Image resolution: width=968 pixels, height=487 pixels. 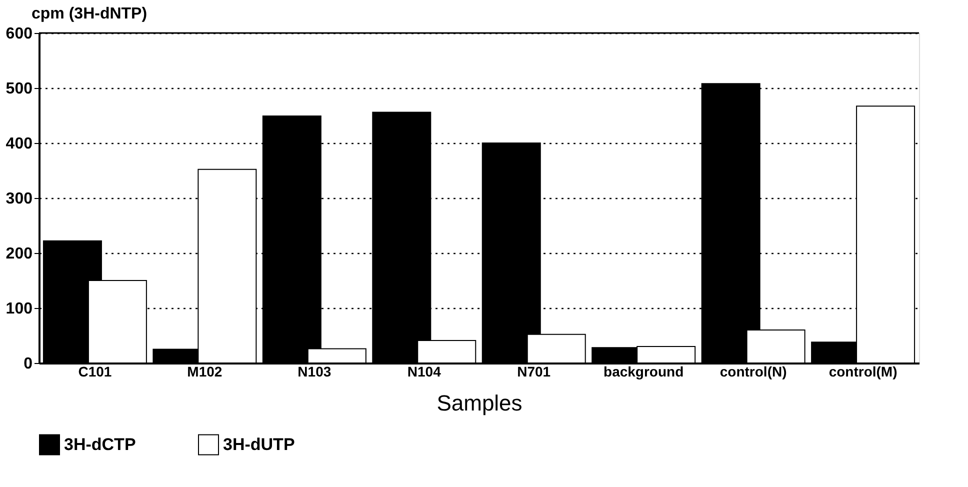 I want to click on x-tick-label: N103, so click(x=315, y=372).